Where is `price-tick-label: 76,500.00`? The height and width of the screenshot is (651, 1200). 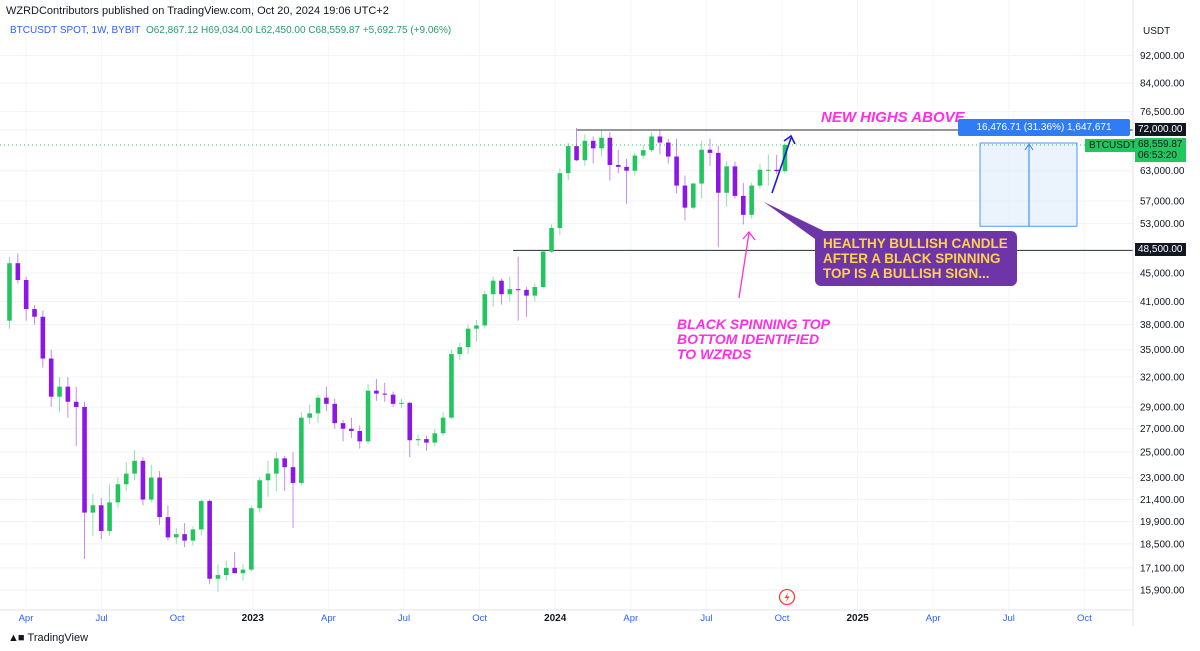 price-tick-label: 76,500.00 is located at coordinates (1162, 112).